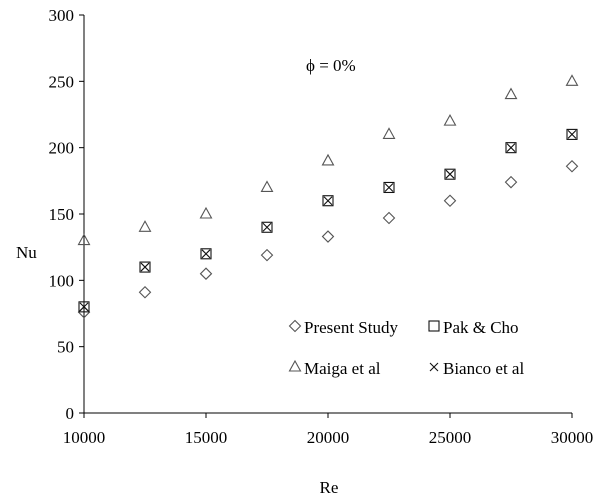 Image resolution: width=613 pixels, height=499 pixels. What do you see at coordinates (434, 326) in the screenshot?
I see `legend-marker-square` at bounding box center [434, 326].